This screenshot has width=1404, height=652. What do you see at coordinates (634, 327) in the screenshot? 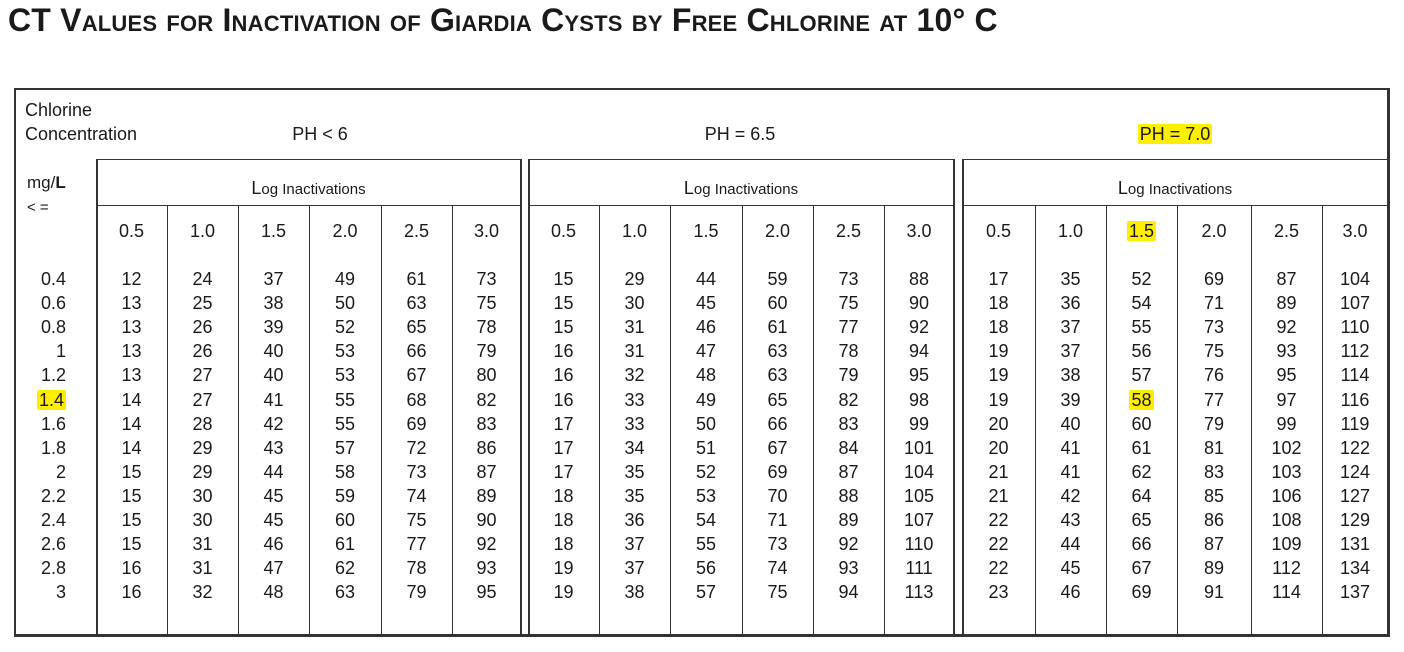
I see `ct-value: 31` at bounding box center [634, 327].